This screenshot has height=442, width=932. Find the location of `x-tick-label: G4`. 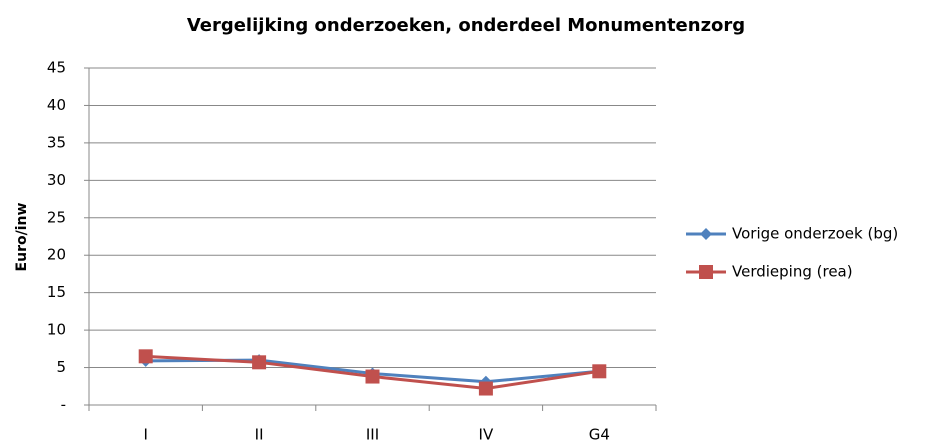

x-tick-label: G4 is located at coordinates (599, 434).